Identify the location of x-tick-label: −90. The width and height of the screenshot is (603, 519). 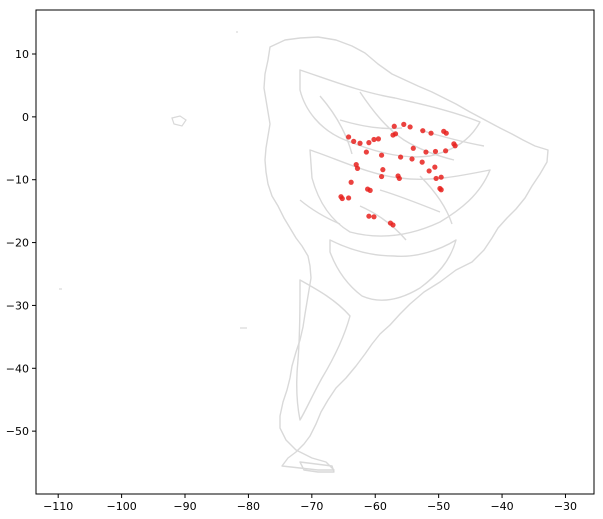
(184, 506).